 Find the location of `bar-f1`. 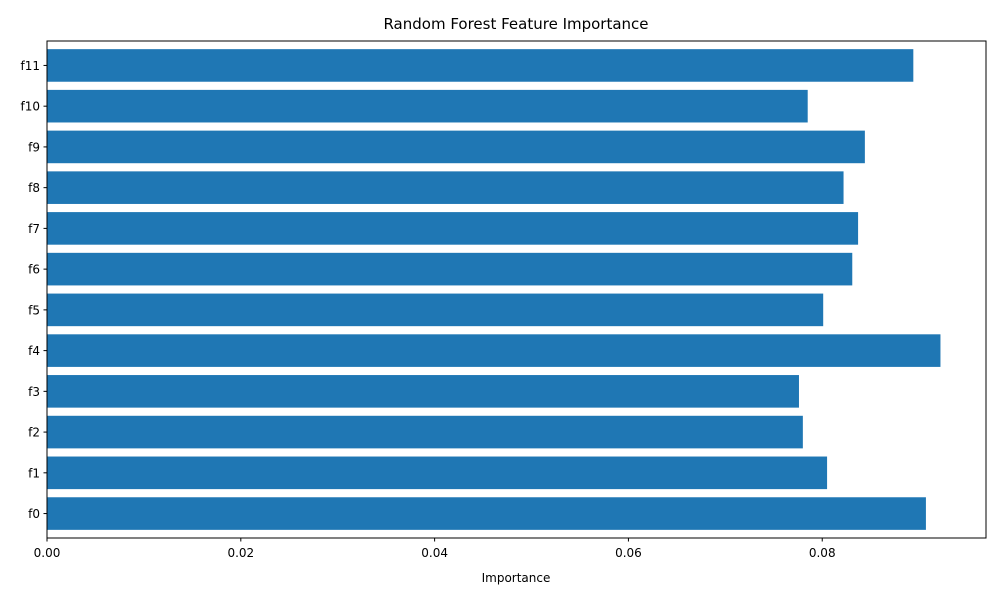

bar-f1 is located at coordinates (437, 473).